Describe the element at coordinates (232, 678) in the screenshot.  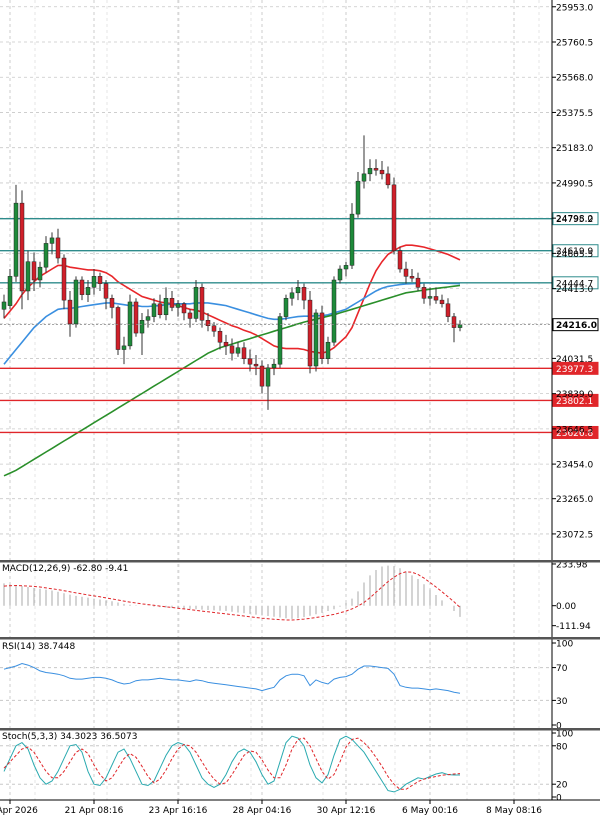
I see `rsi-line` at that location.